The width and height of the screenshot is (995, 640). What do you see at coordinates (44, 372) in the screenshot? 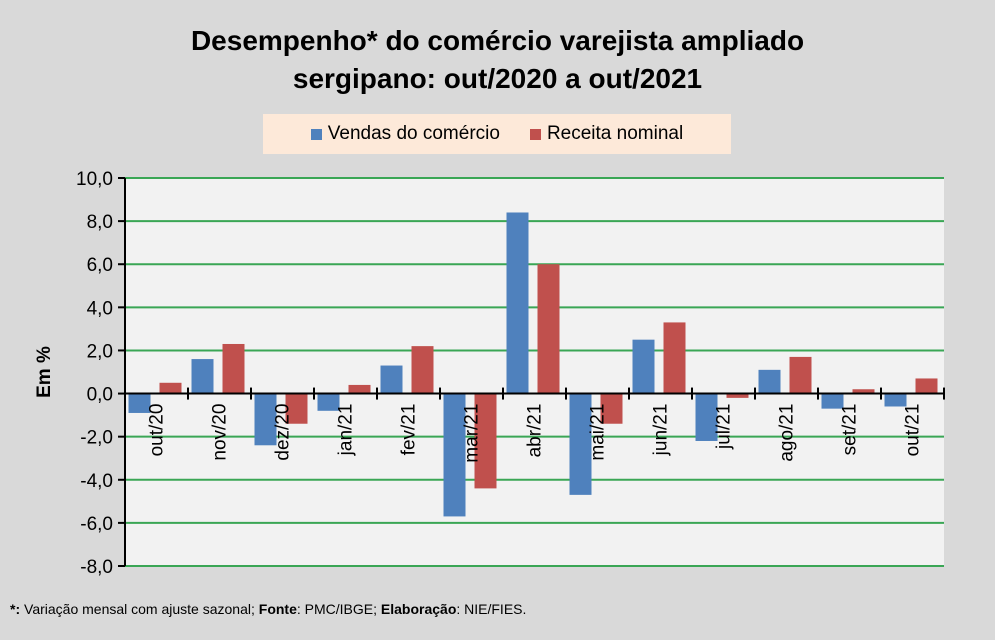
I see `y-axis-label: Em %` at bounding box center [44, 372].